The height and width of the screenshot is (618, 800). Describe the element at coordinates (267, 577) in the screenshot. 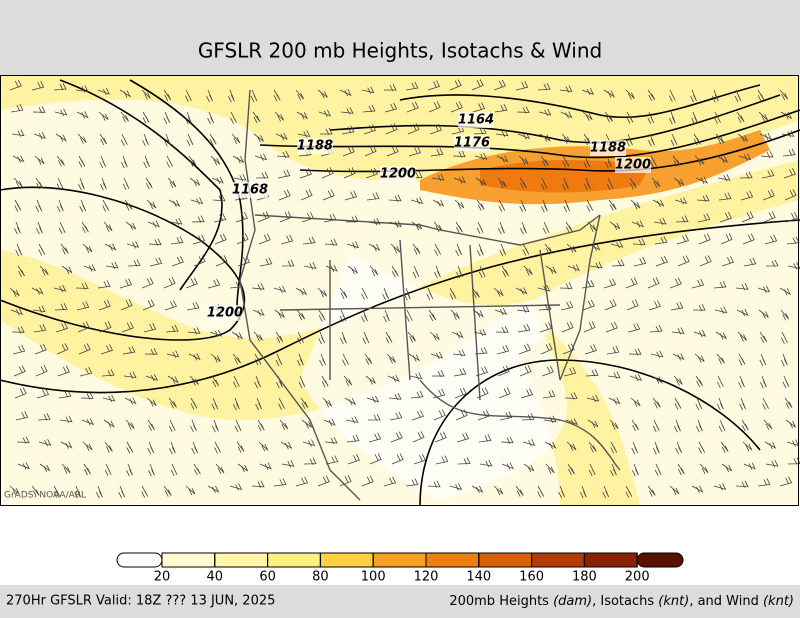

I see `colorbar-label: 60` at that location.